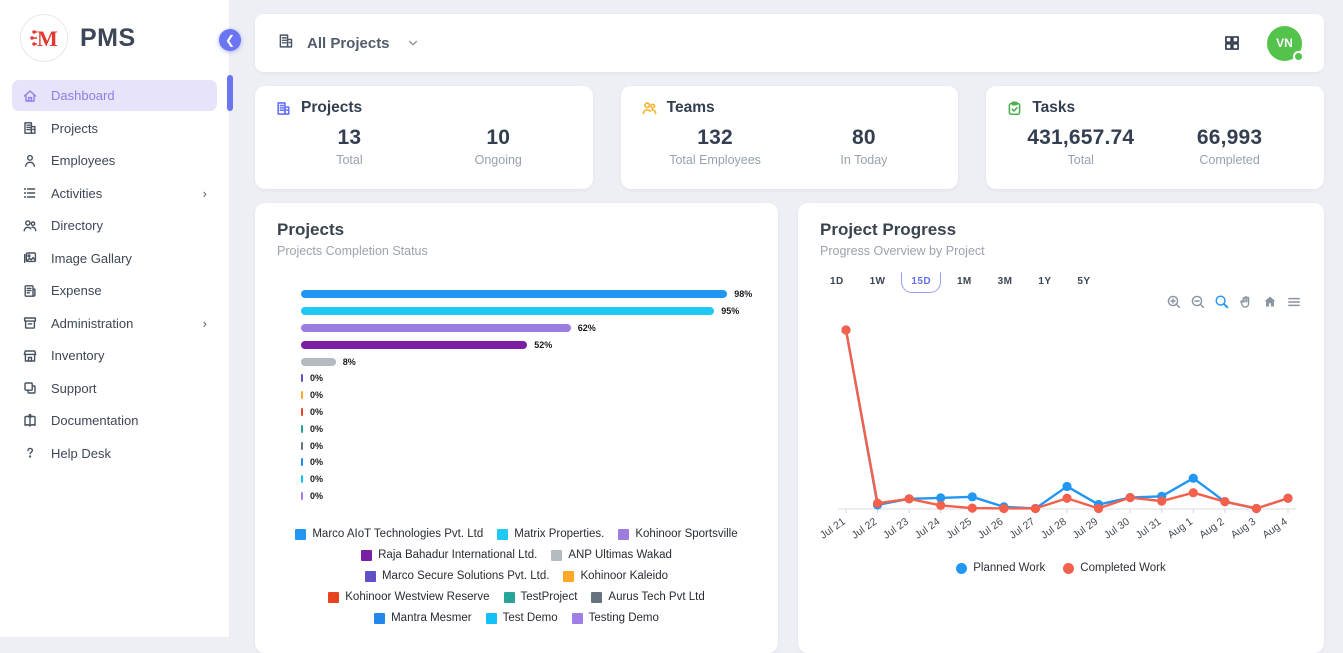 The image size is (1343, 653). What do you see at coordinates (921, 282) in the screenshot?
I see `range-button-15d: 15D` at bounding box center [921, 282].